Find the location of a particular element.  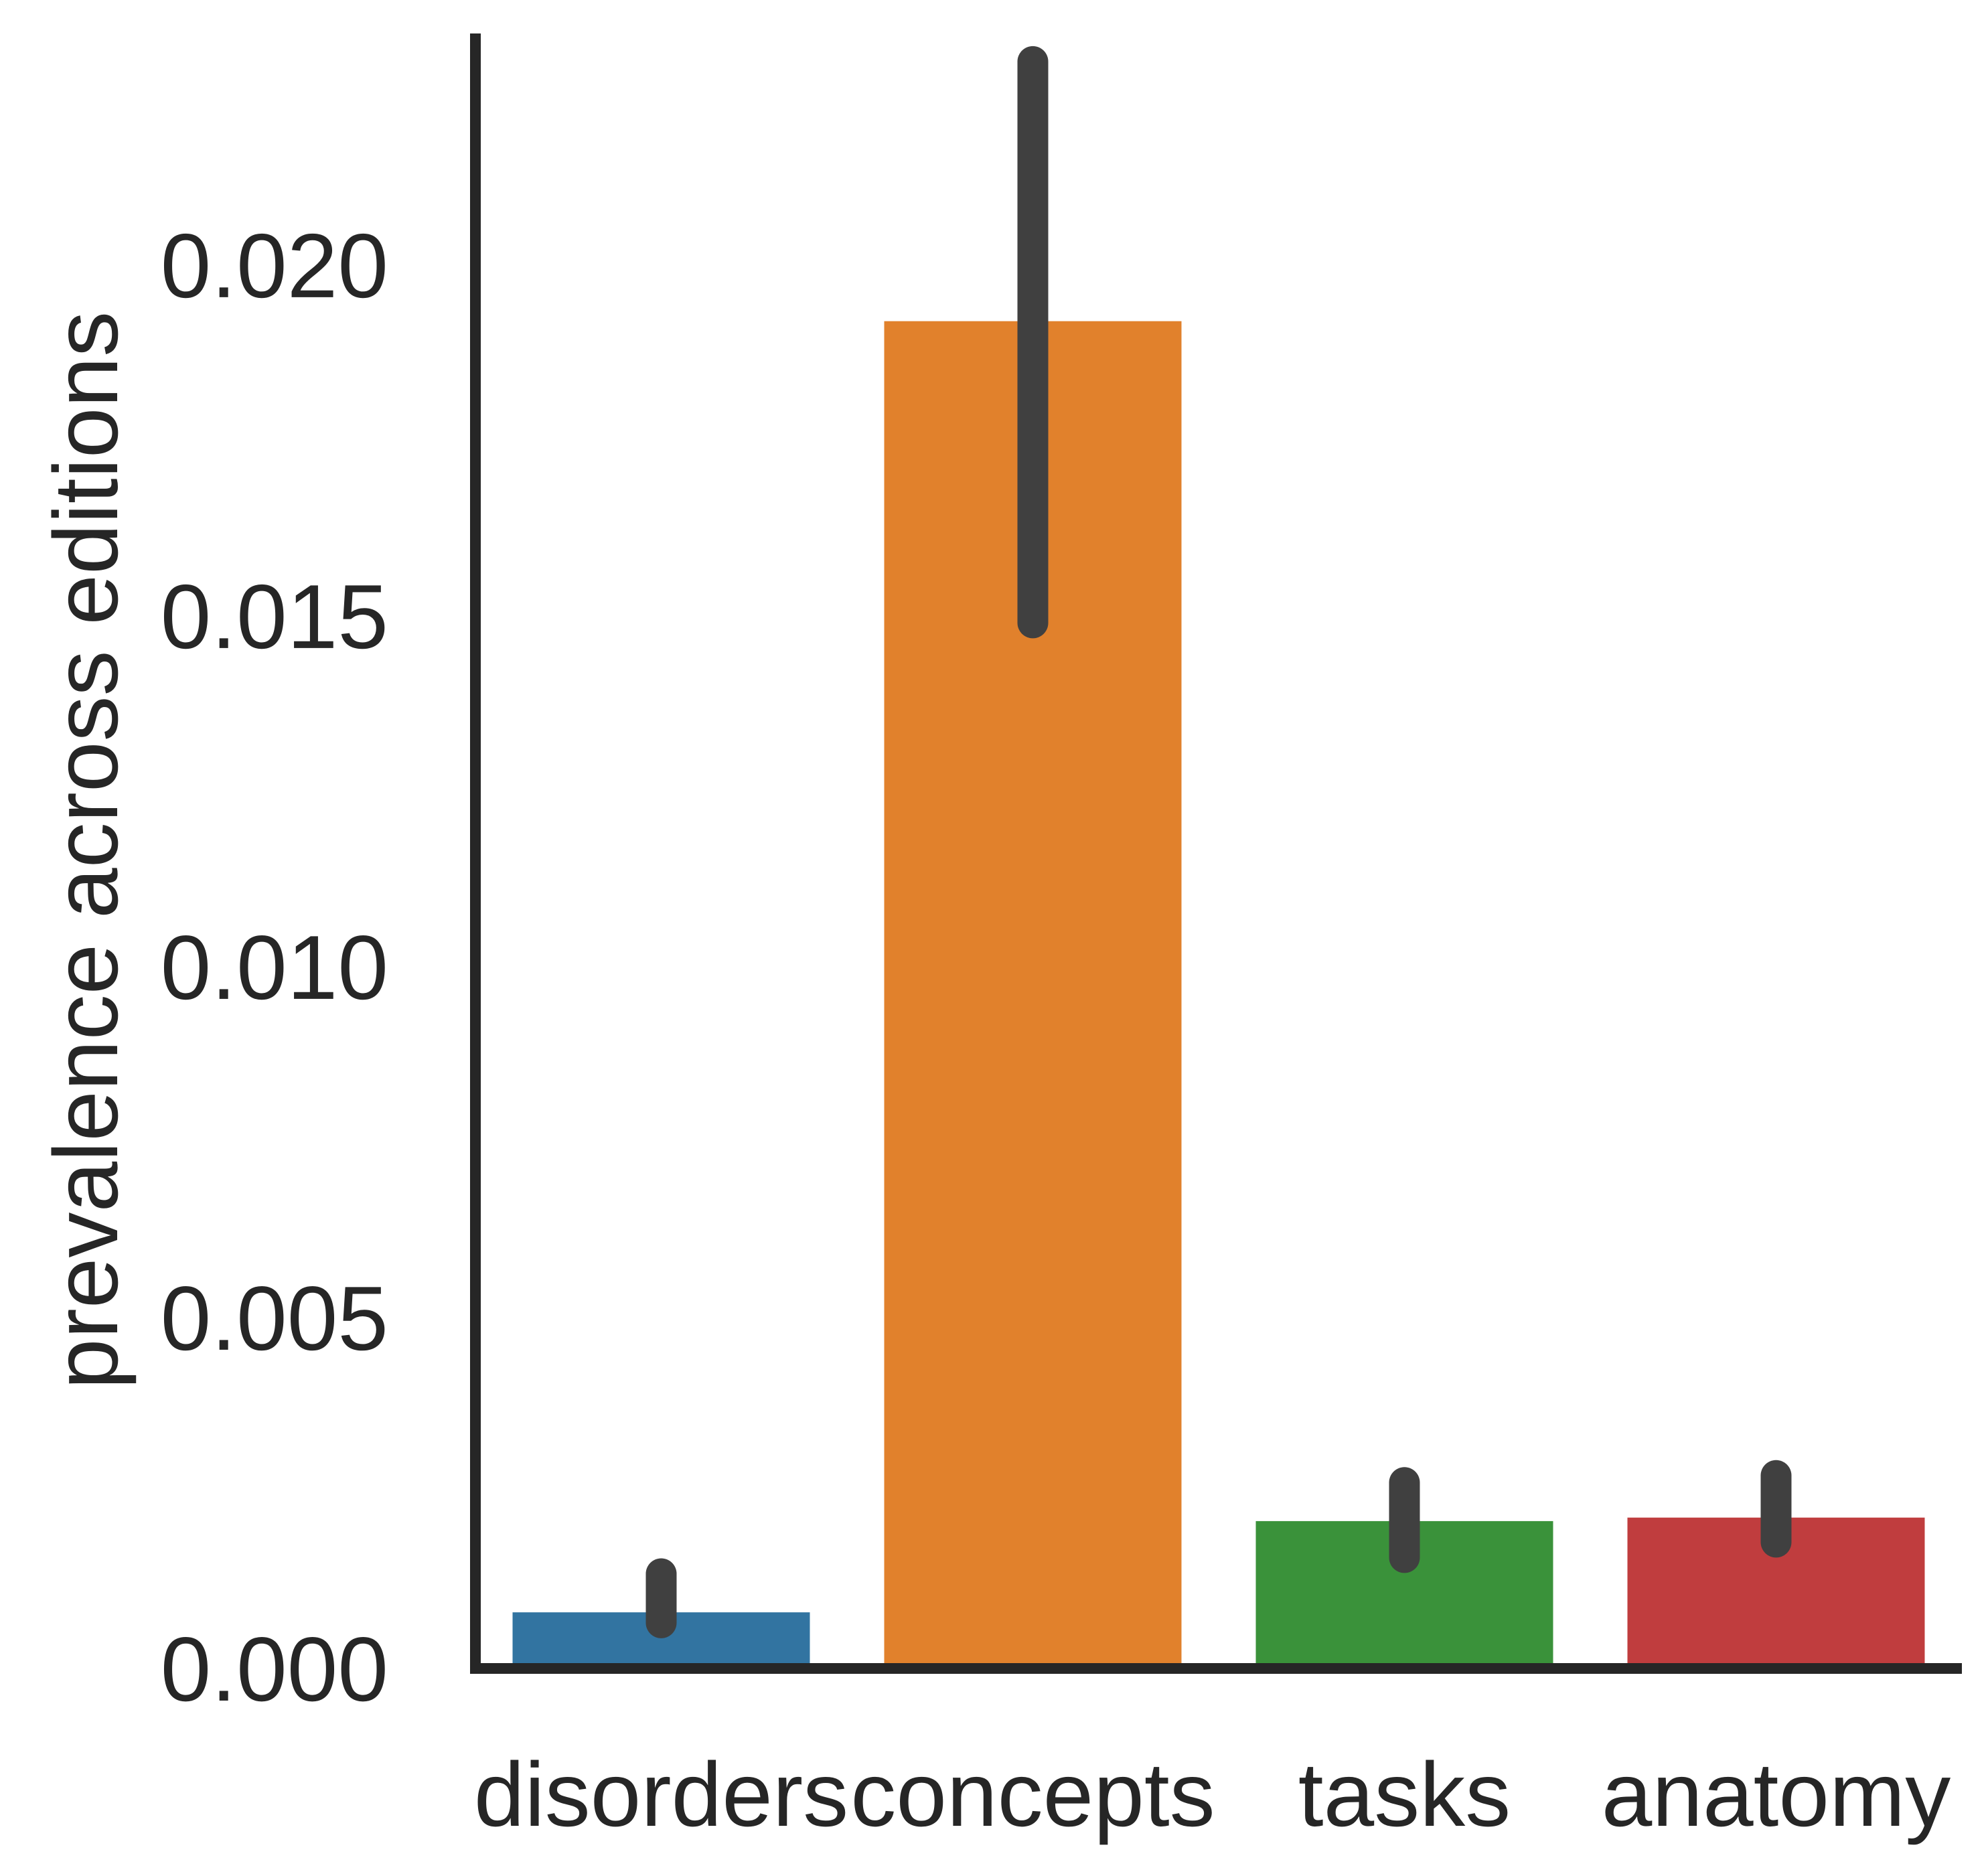

x-tick-label-anatomy: anatomy is located at coordinates (1776, 1794).